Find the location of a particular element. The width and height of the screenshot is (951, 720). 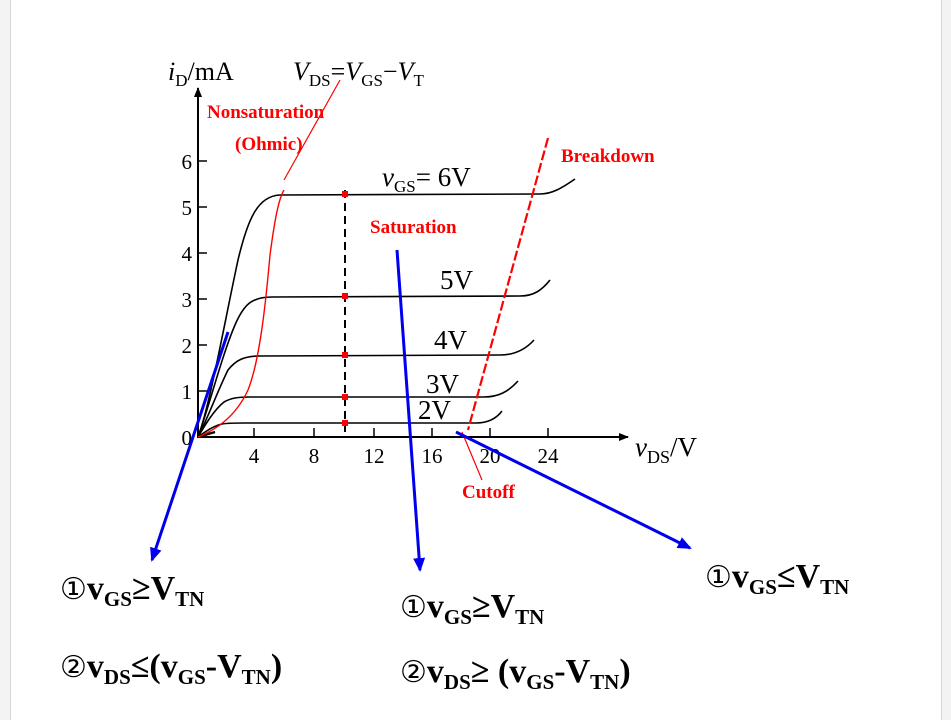

boundary-curve is located at coordinates (241, 313).